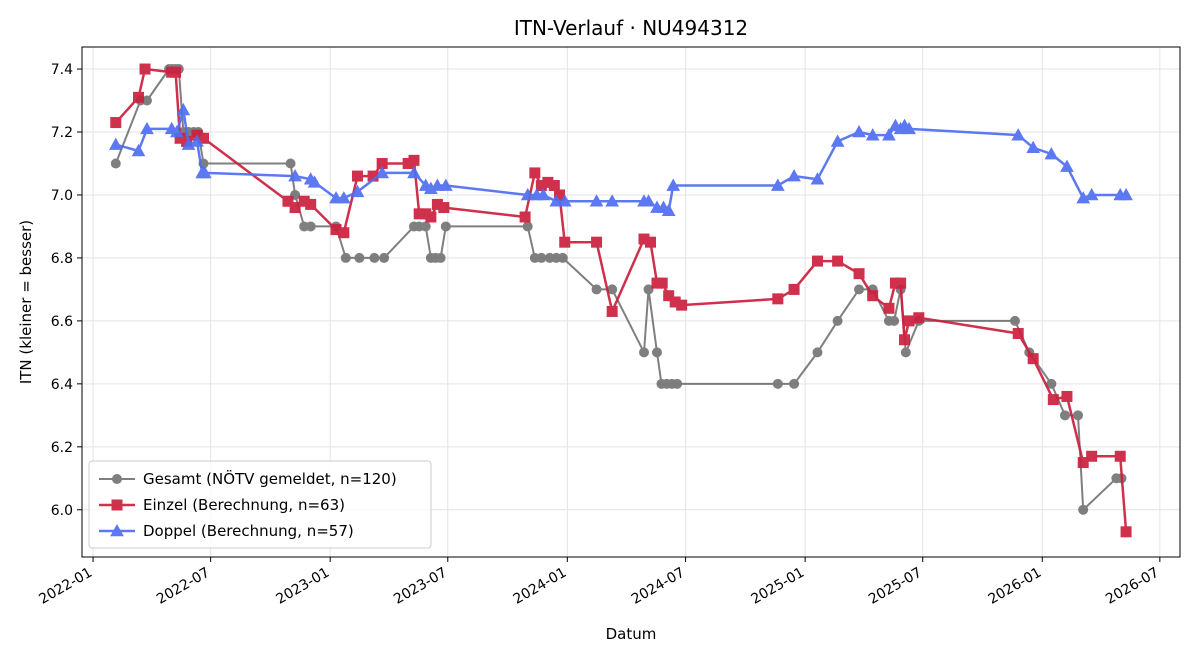  What do you see at coordinates (631, 634) in the screenshot?
I see `x-axis-label: Datum` at bounding box center [631, 634].